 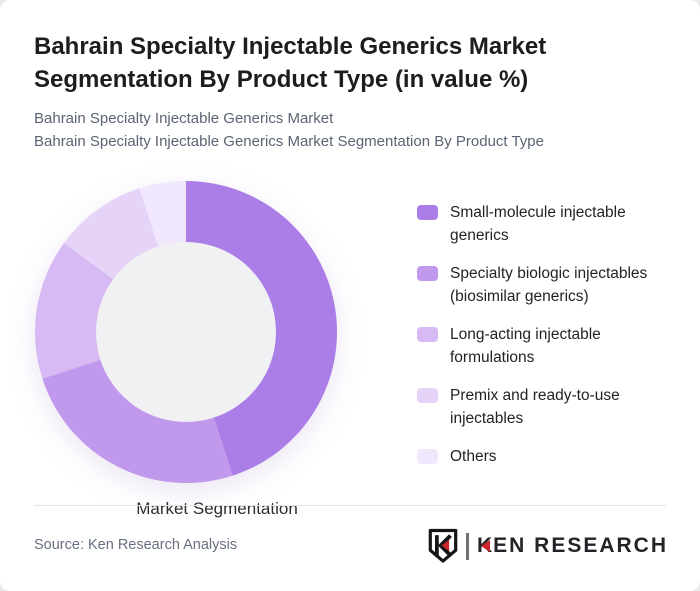 I want to click on legend-item: Long-acting injectable formulations, so click(x=552, y=346).